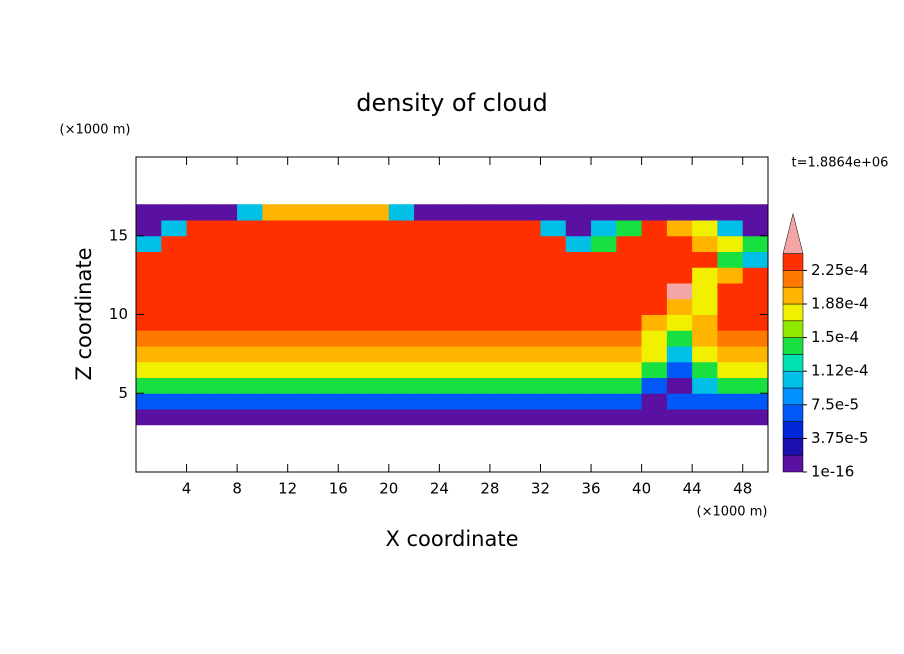 This screenshot has height=654, width=904. I want to click on x-tick-label: 20, so click(388, 489).